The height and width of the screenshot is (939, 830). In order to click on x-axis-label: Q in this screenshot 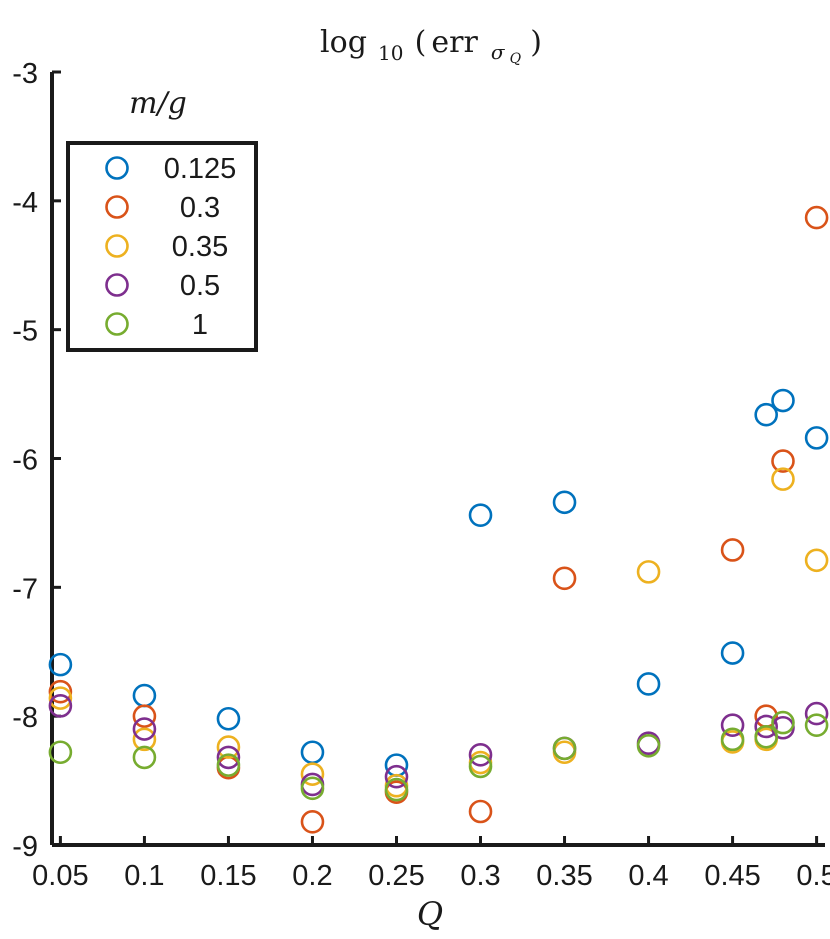, I will do `click(430, 914)`.